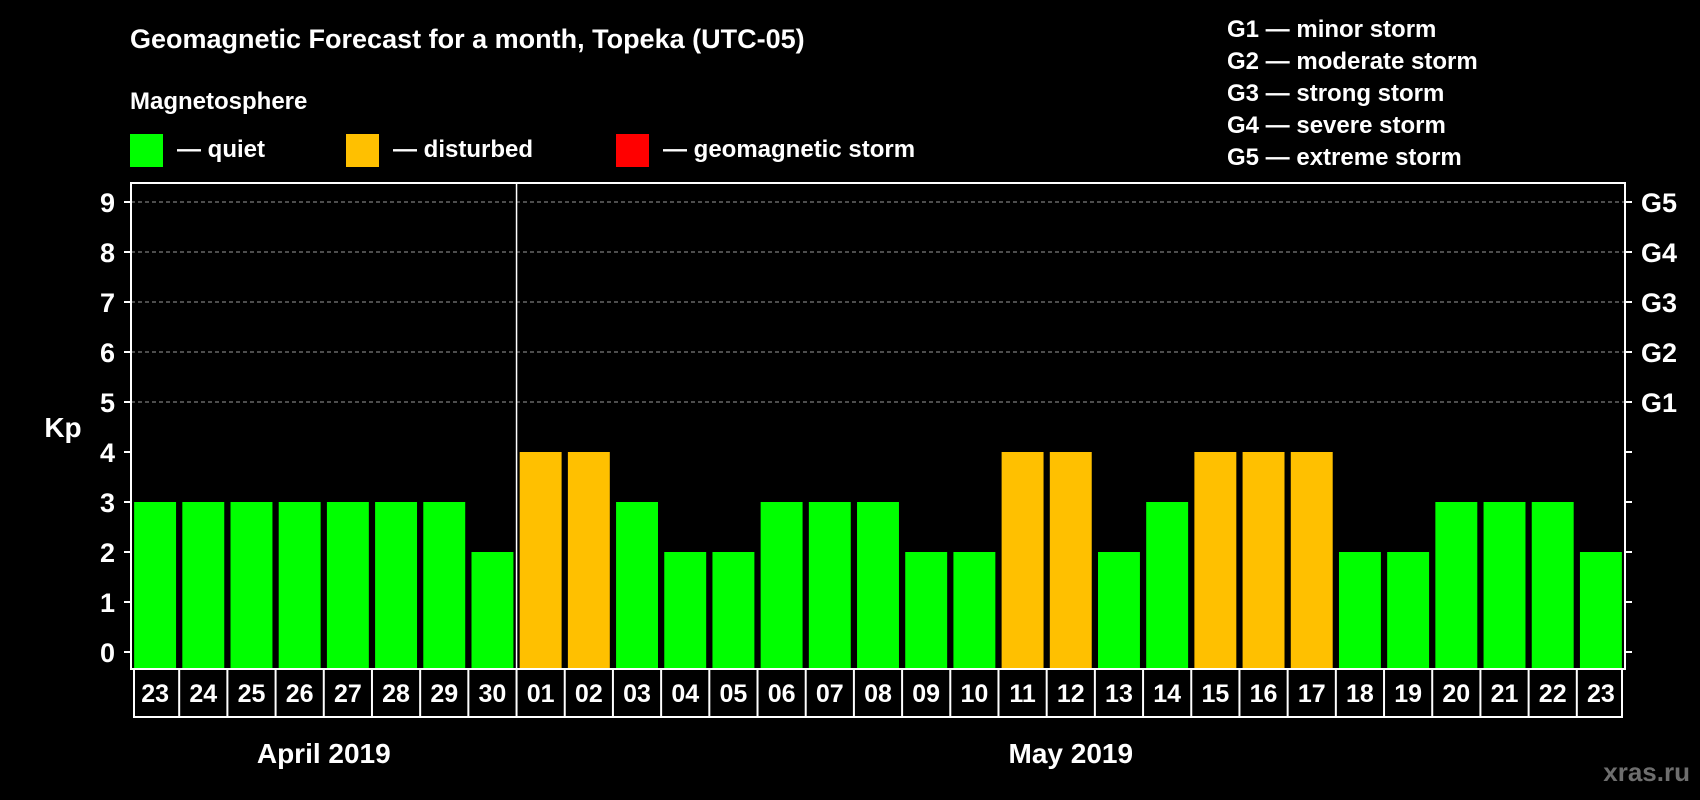  I want to click on x-tick-label: 07, so click(830, 694).